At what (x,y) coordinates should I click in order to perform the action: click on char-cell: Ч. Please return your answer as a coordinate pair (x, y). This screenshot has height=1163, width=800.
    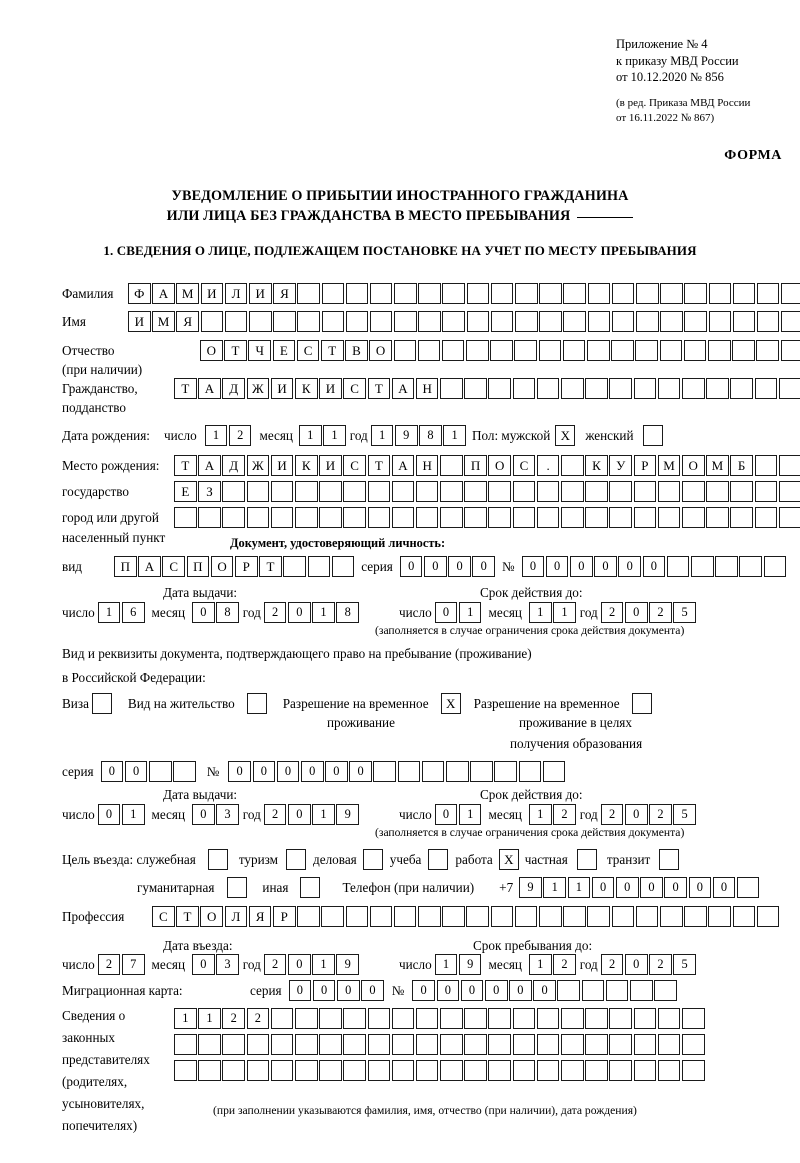
    Looking at the image, I should click on (259, 350).